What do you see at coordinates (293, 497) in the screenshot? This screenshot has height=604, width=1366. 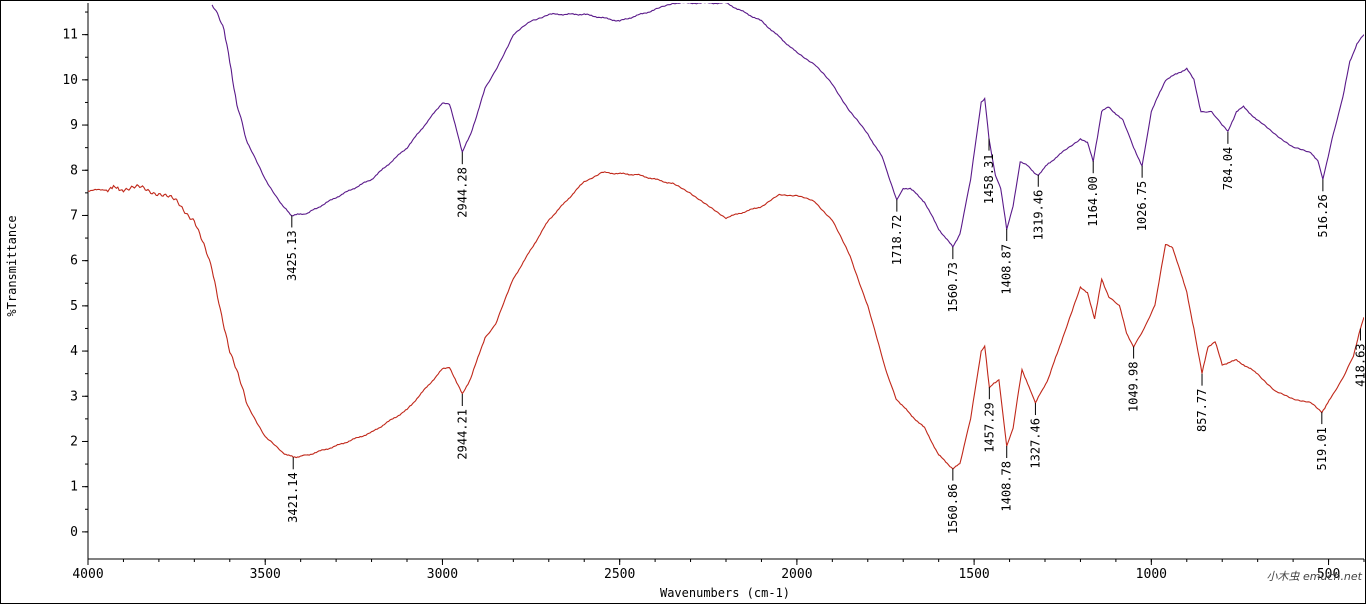 I see `peak-label: 3421.14` at bounding box center [293, 497].